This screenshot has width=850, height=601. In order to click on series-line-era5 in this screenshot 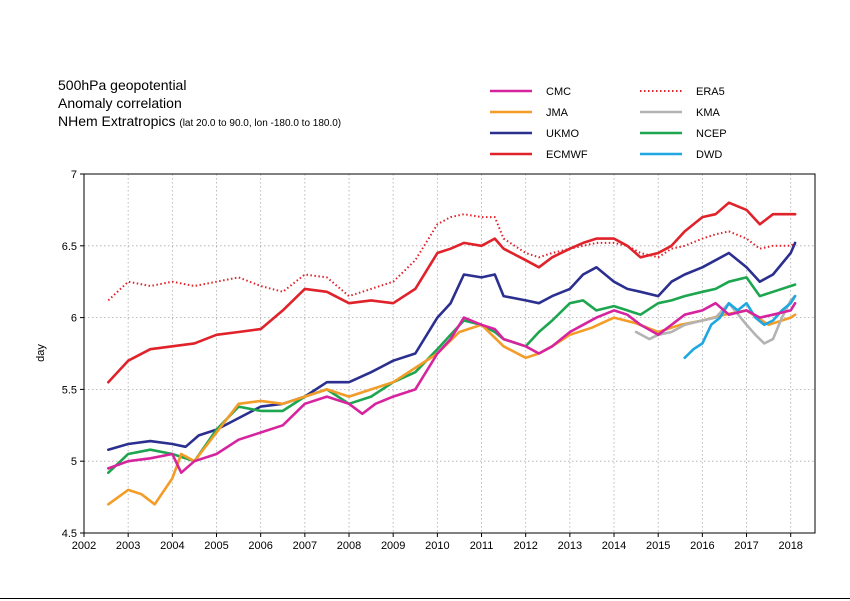, I will do `click(451, 257)`.